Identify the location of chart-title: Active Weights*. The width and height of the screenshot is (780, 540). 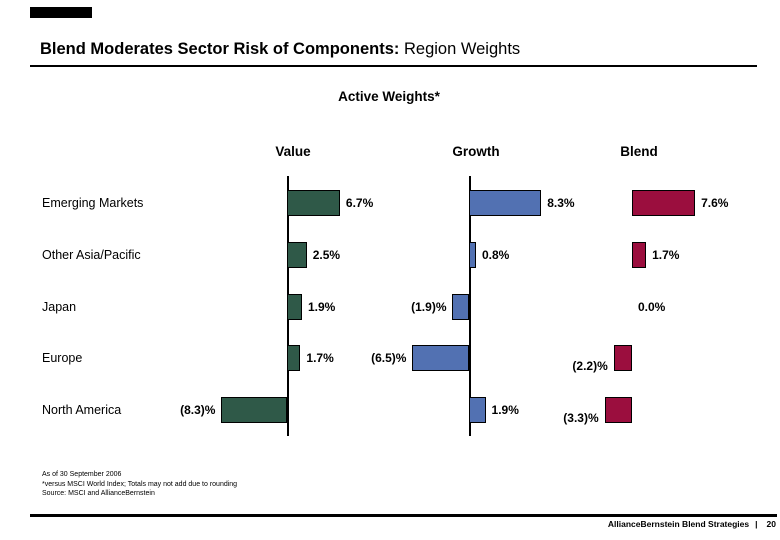
(389, 96).